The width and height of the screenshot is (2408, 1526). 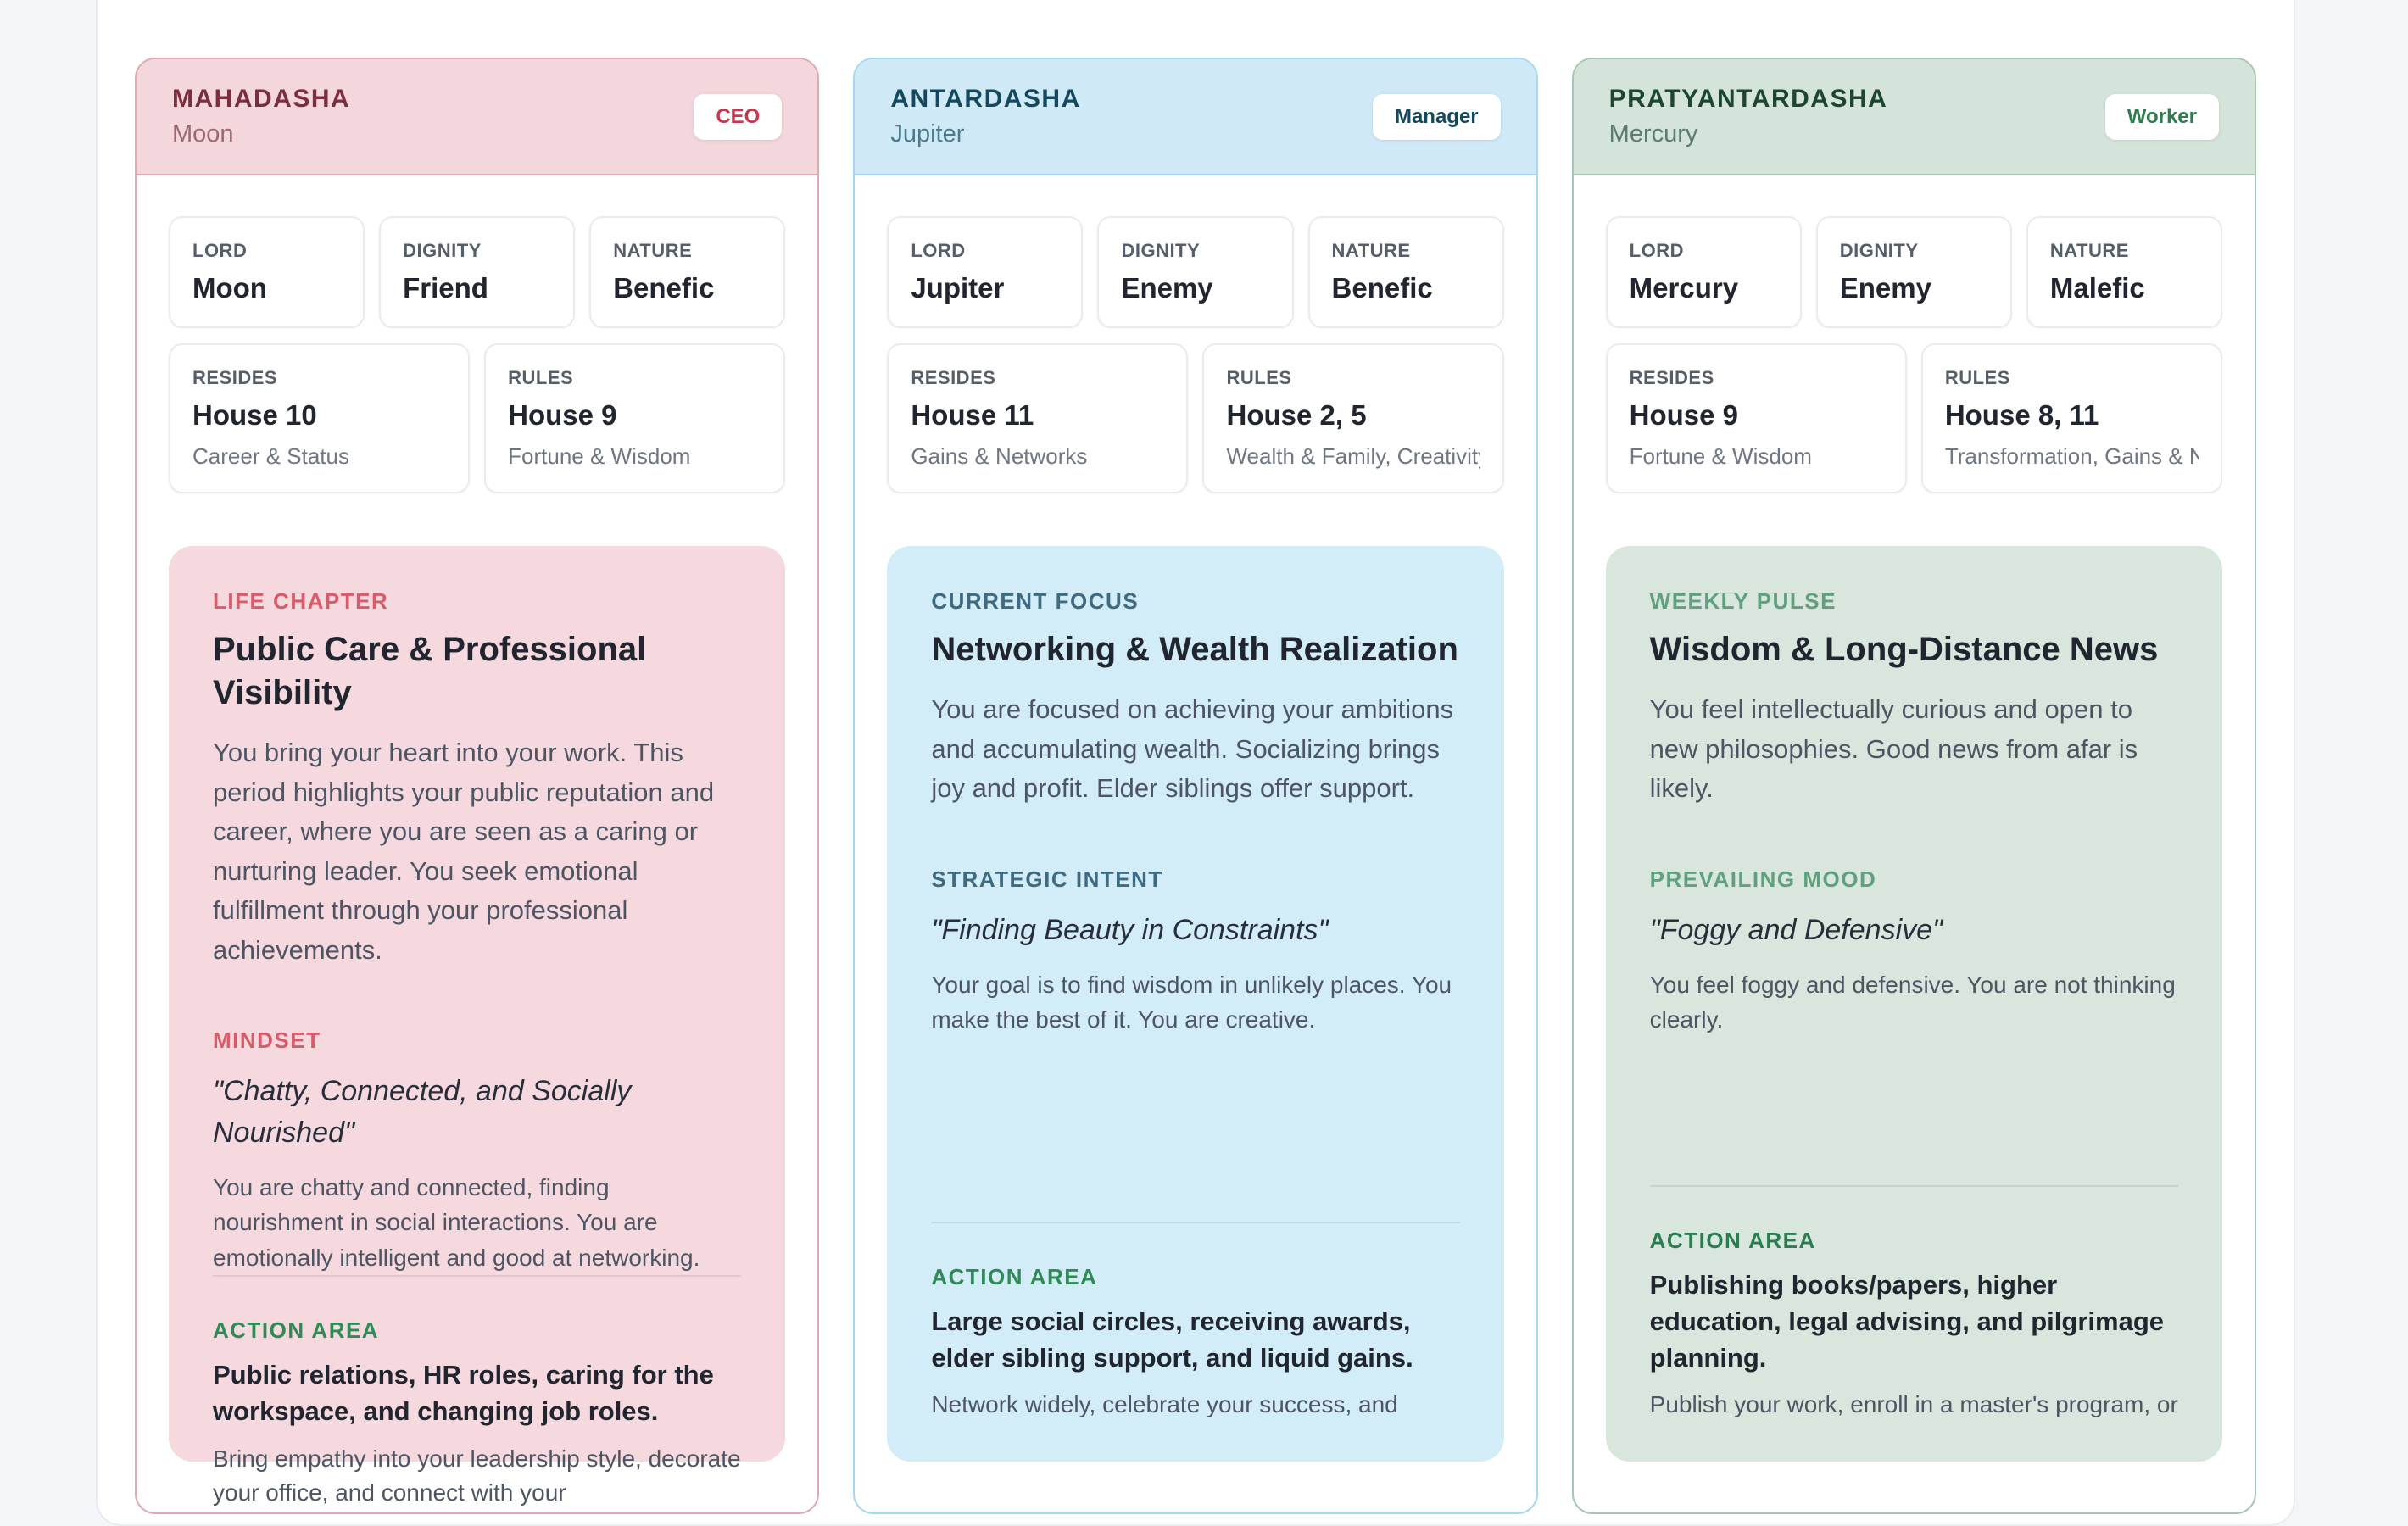 What do you see at coordinates (478, 272) in the screenshot?
I see `info-box-dignity: DIGNITY Friend` at bounding box center [478, 272].